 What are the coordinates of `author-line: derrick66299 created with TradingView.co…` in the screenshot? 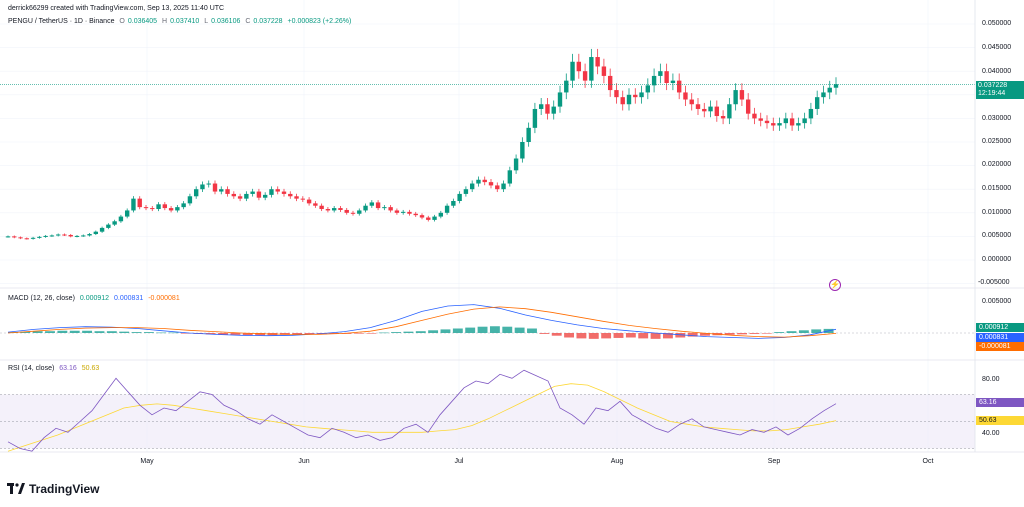 It's located at (116, 8).